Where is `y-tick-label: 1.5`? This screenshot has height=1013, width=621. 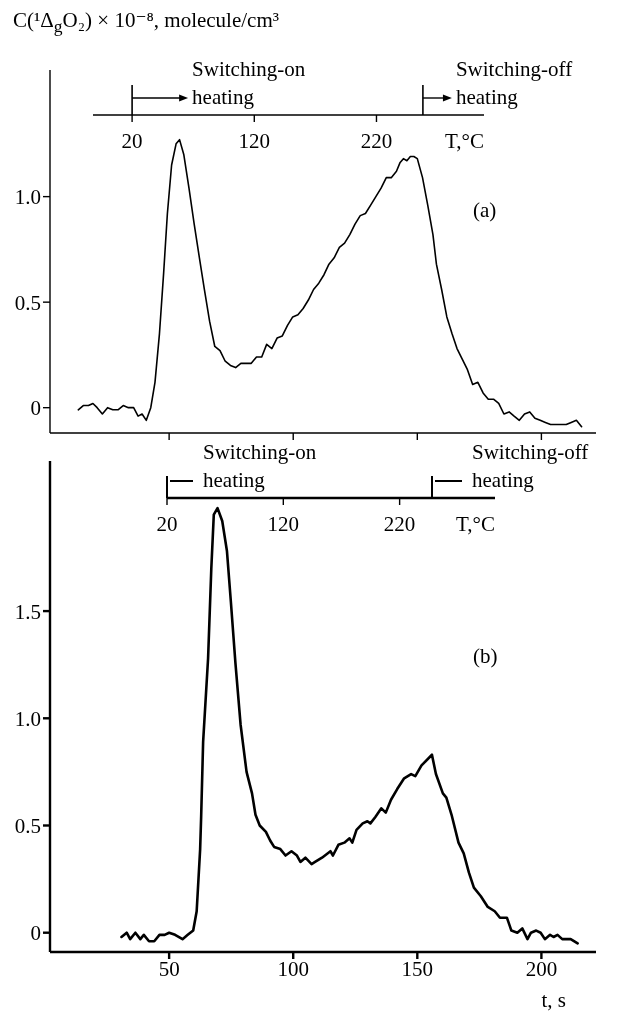 y-tick-label: 1.5 is located at coordinates (27, 611).